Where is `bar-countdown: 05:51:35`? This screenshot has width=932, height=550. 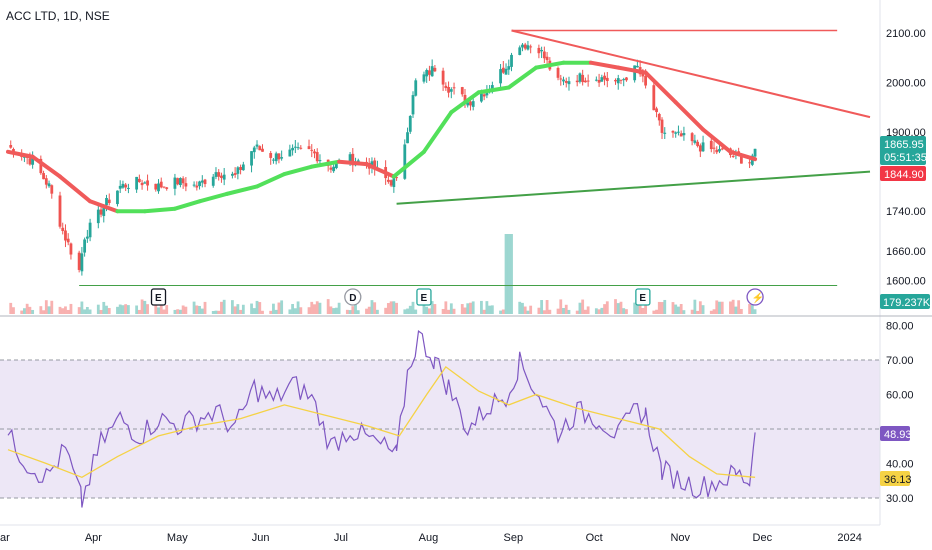 bar-countdown: 05:51:35 is located at coordinates (905, 158).